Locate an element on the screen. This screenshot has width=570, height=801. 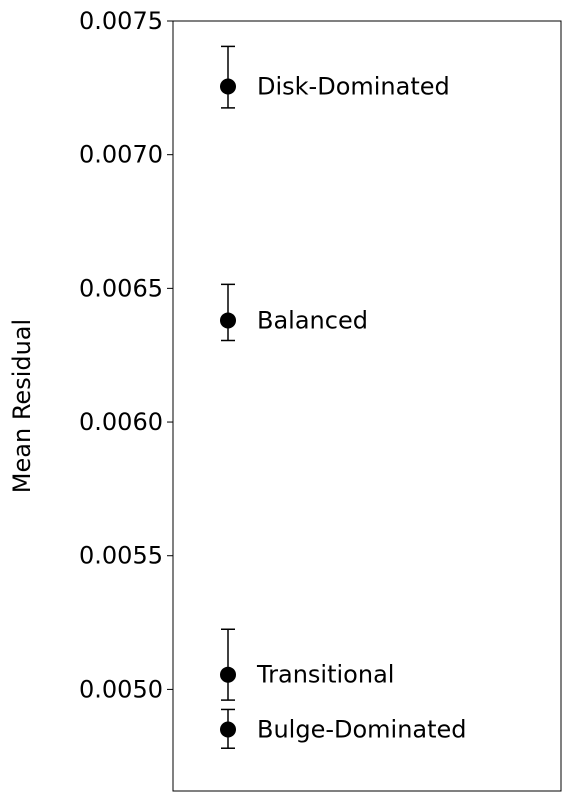
data-points is located at coordinates (228, 408).